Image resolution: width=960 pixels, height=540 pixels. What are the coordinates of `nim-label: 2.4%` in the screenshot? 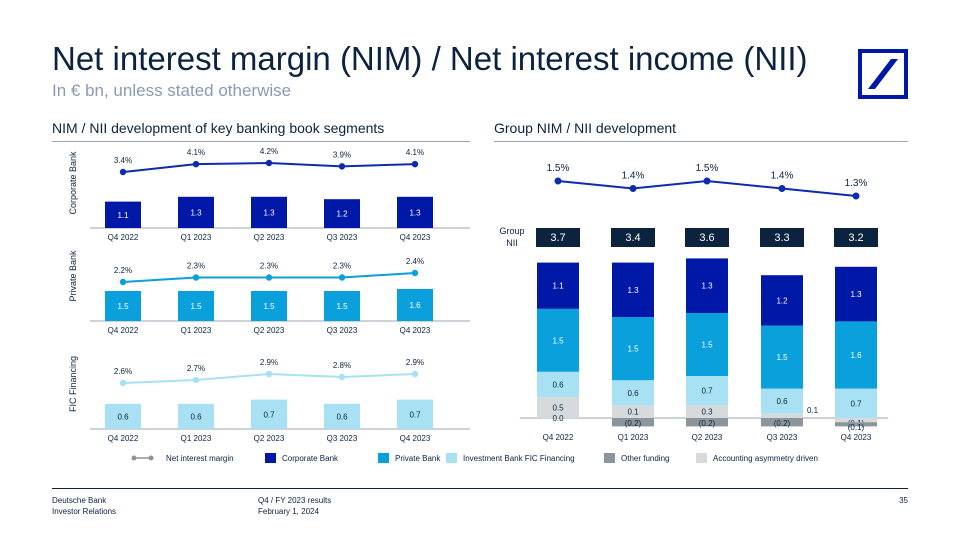 It's located at (415, 261).